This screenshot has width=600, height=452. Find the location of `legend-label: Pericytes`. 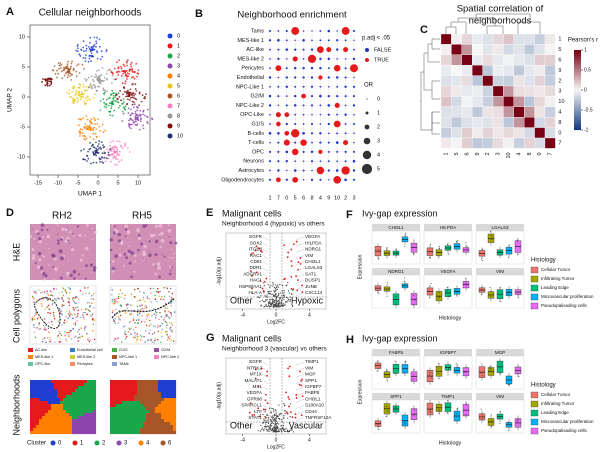

legend-label: Pericytes is located at coordinates (85, 364).